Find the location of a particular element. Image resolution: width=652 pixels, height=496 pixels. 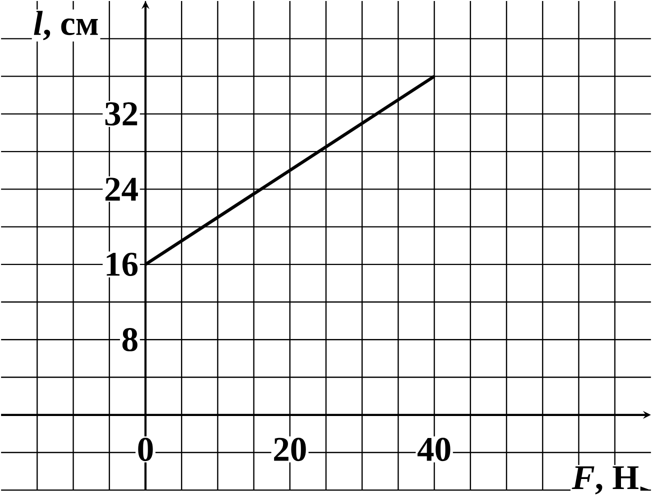

y-tick-label: 24 is located at coordinates (121, 189).